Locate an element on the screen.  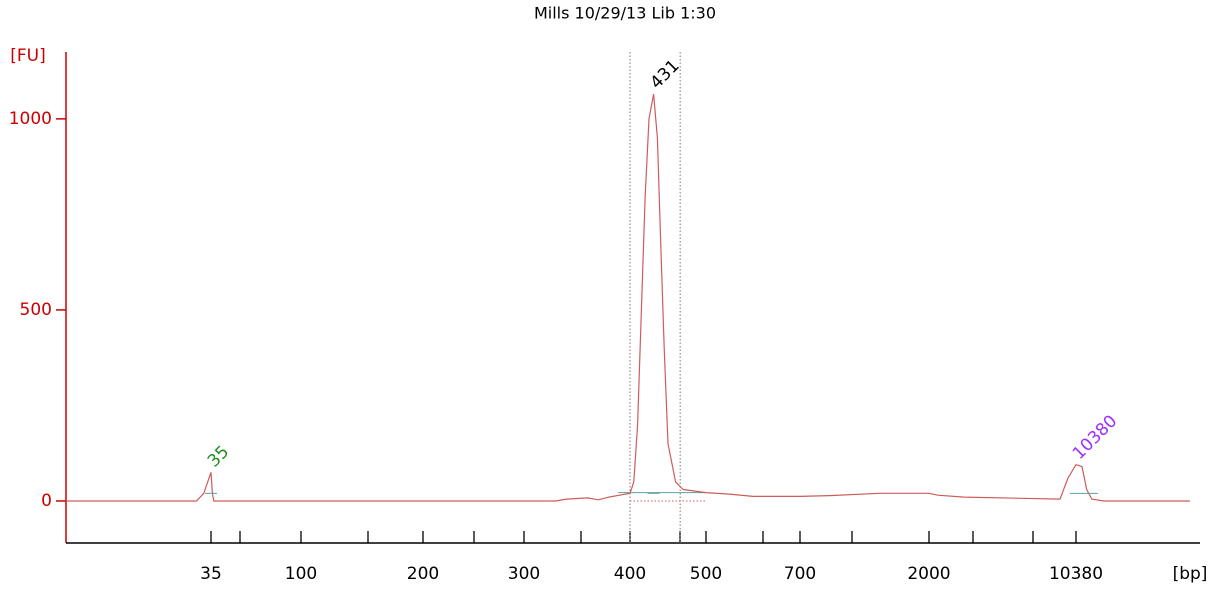
x-tick-label: 300 is located at coordinates (524, 574).